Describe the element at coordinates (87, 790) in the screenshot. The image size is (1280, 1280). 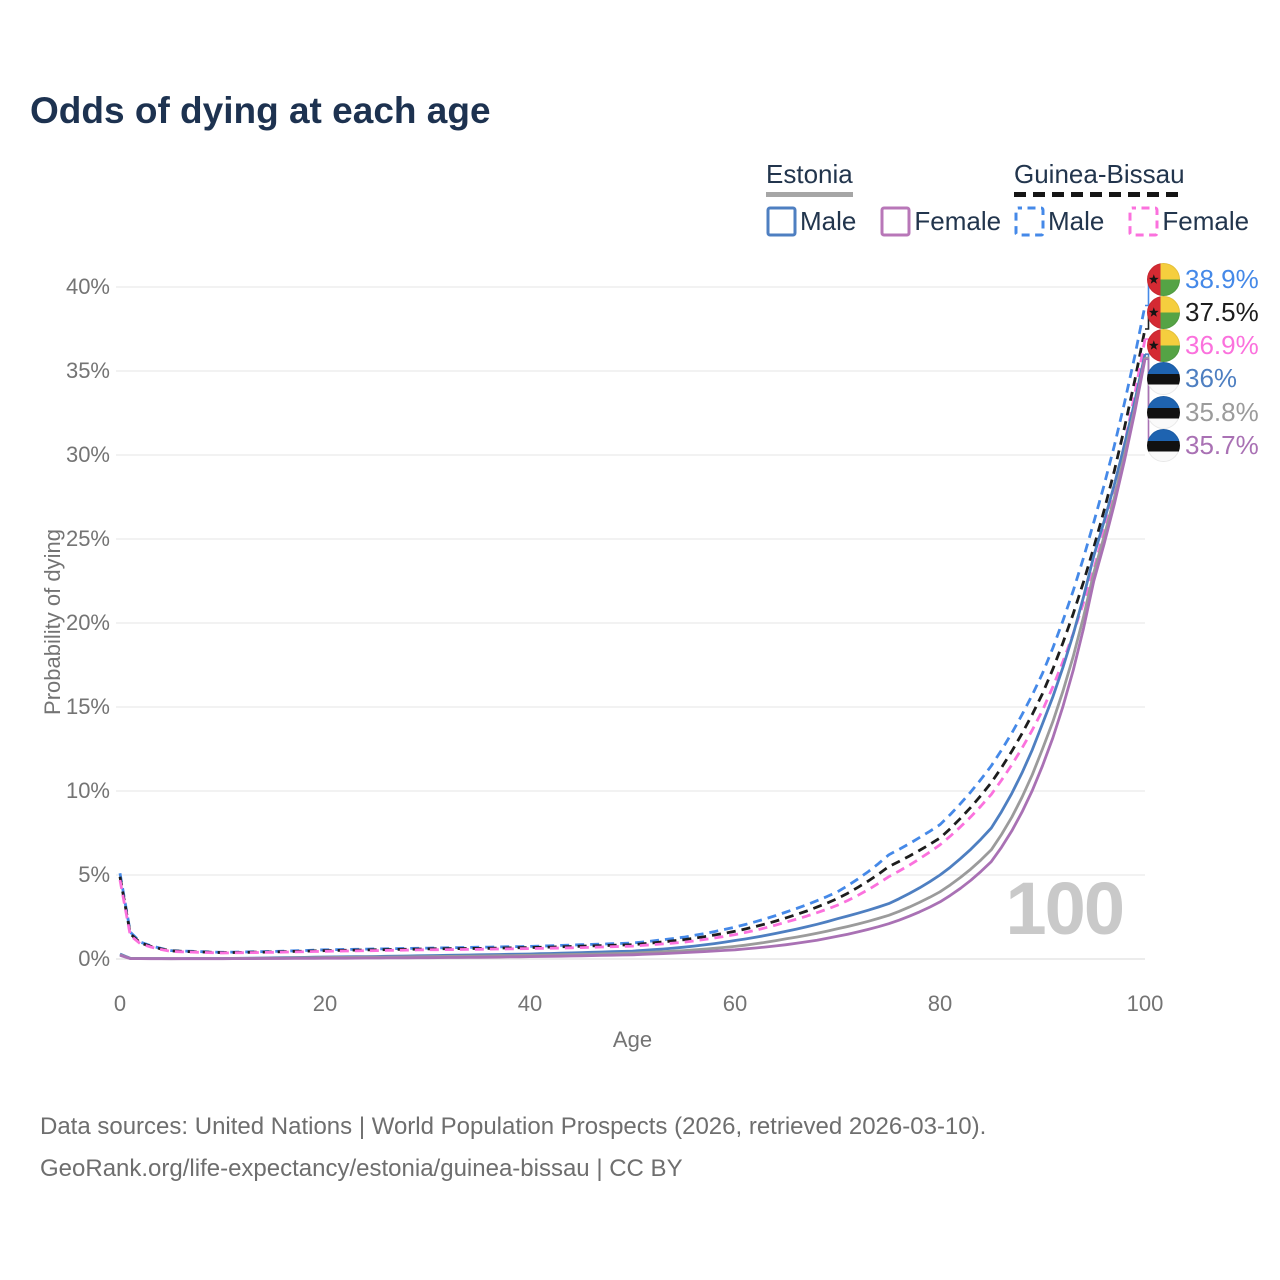
I see `y-tick-label-10: 10%` at that location.